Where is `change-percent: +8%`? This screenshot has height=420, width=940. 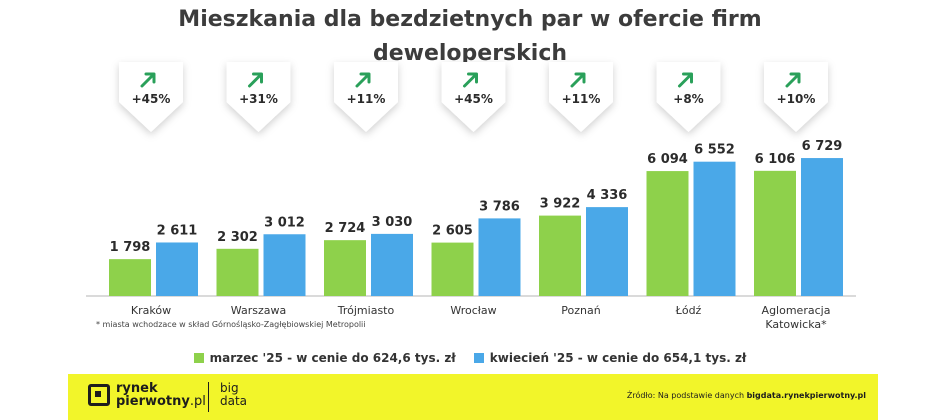 change-percent: +8% is located at coordinates (688, 99).